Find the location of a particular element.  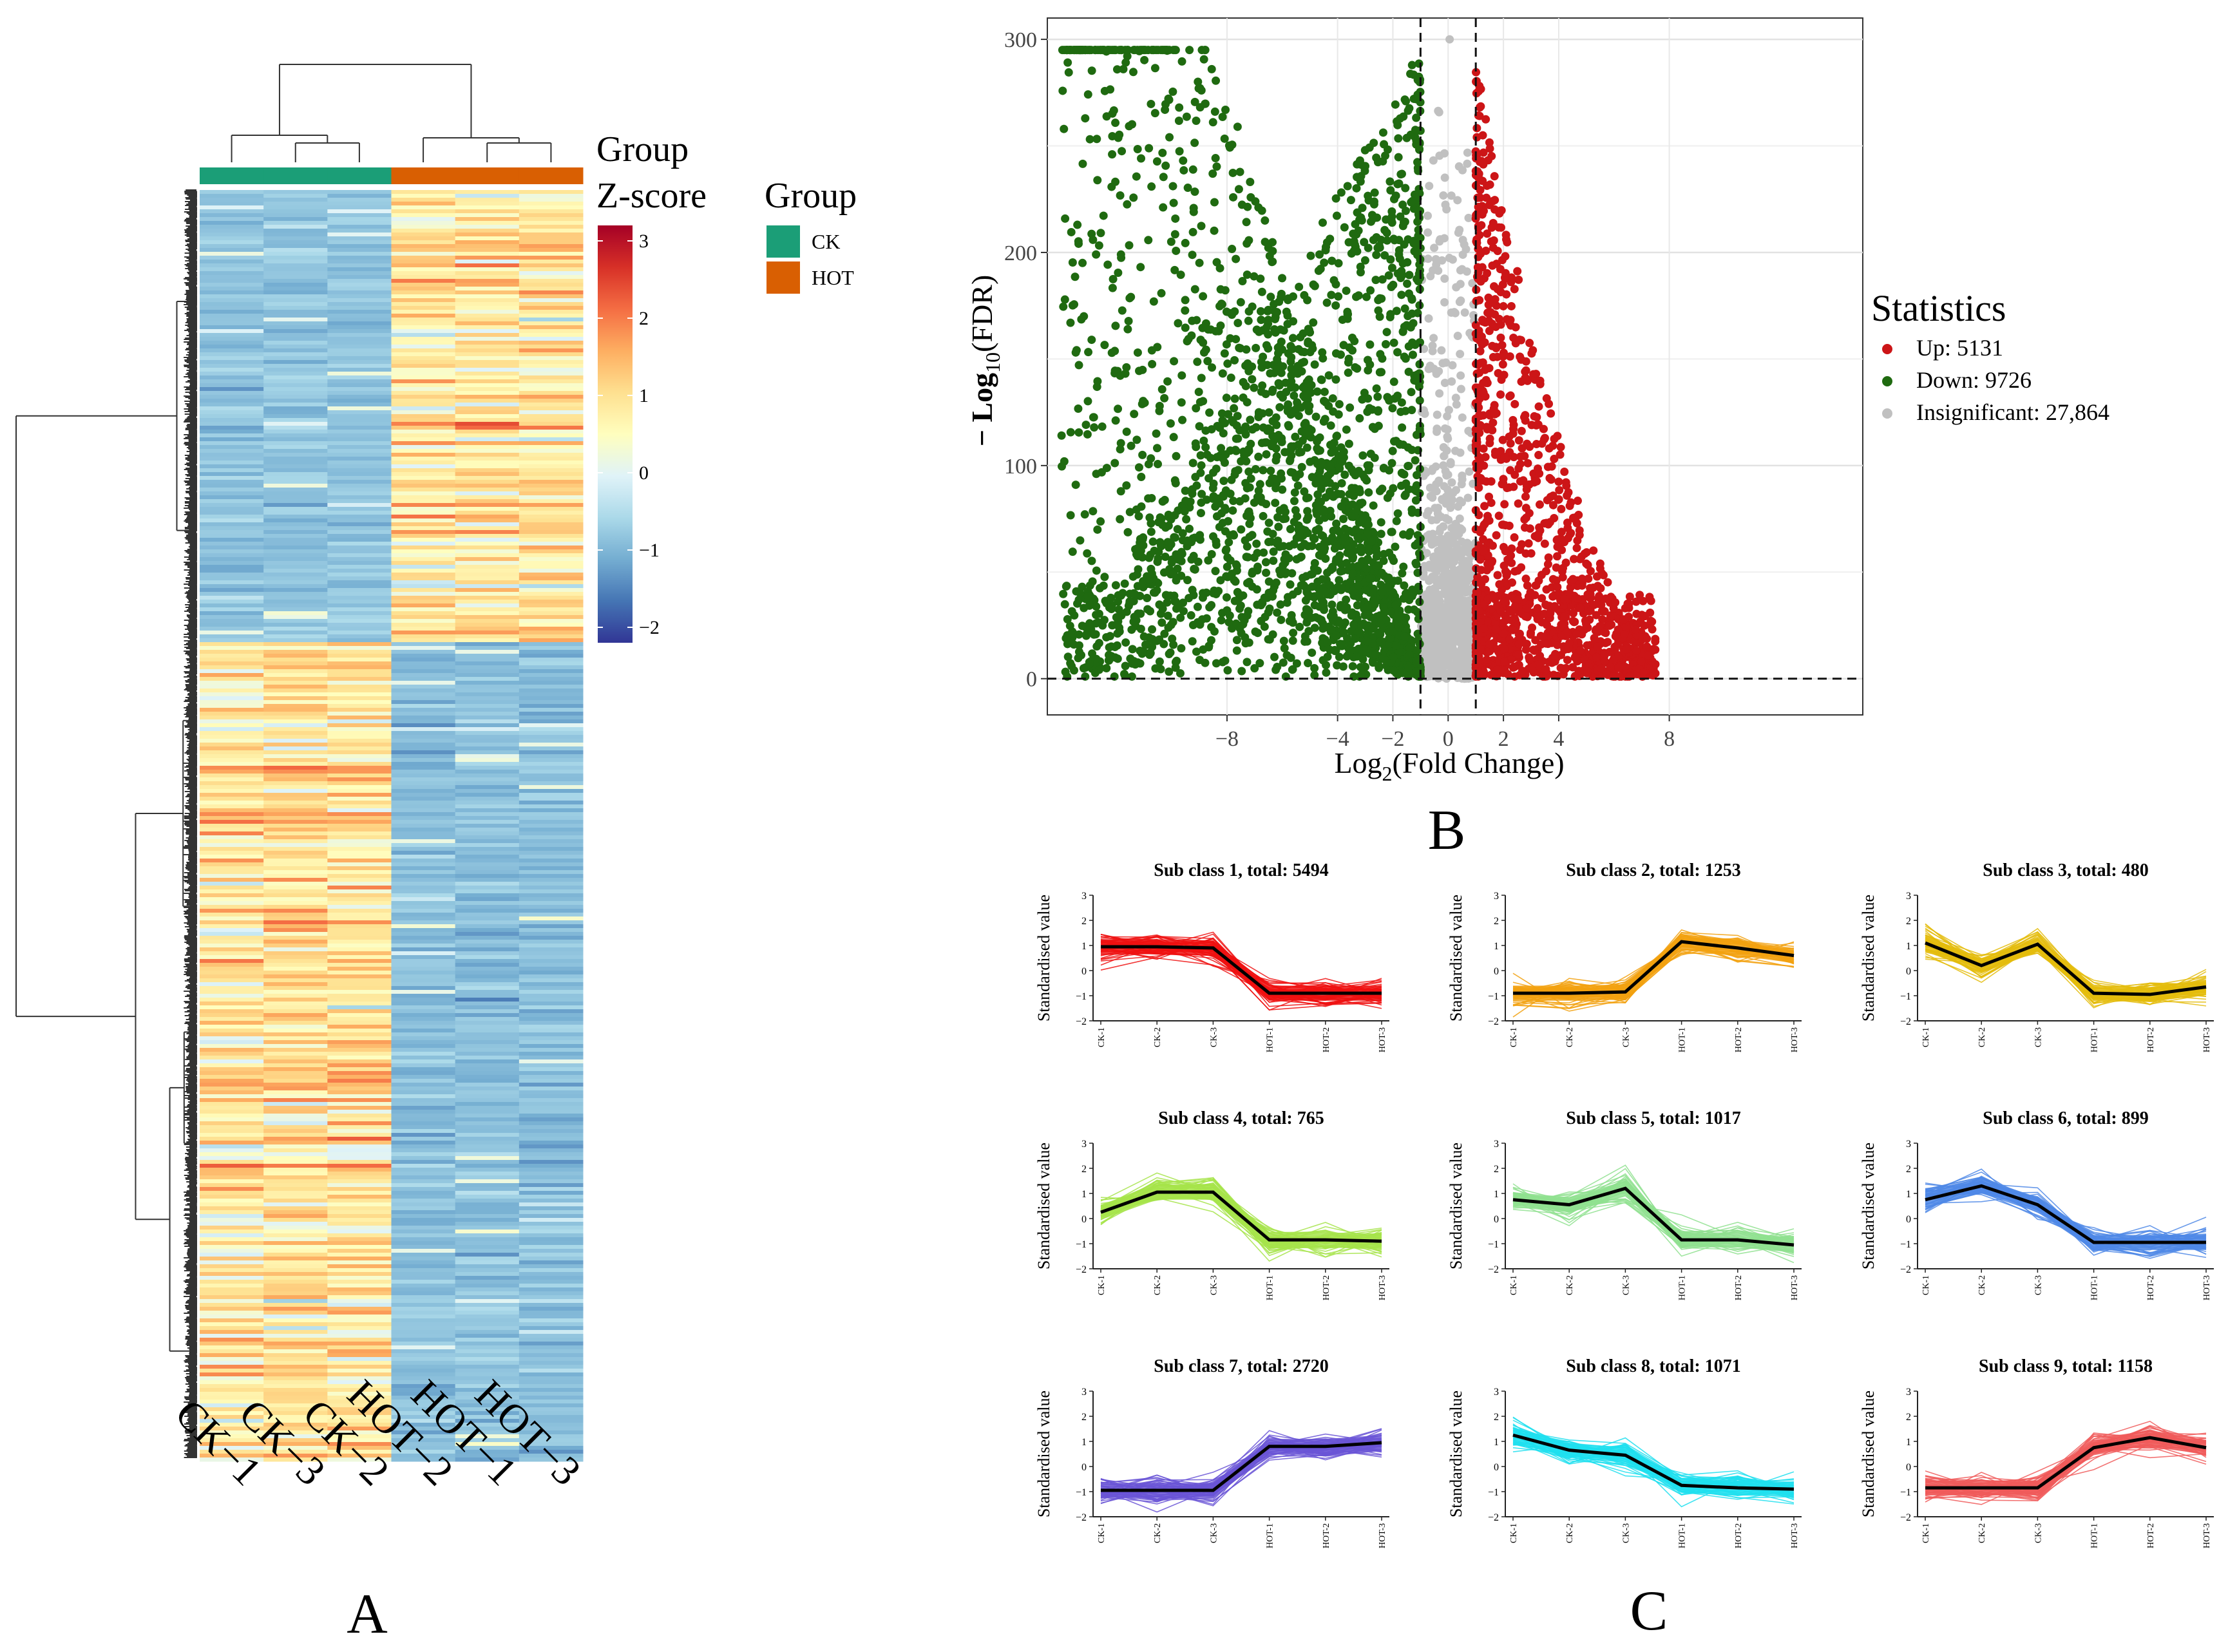

heatmap-matrix is located at coordinates (392, 826).